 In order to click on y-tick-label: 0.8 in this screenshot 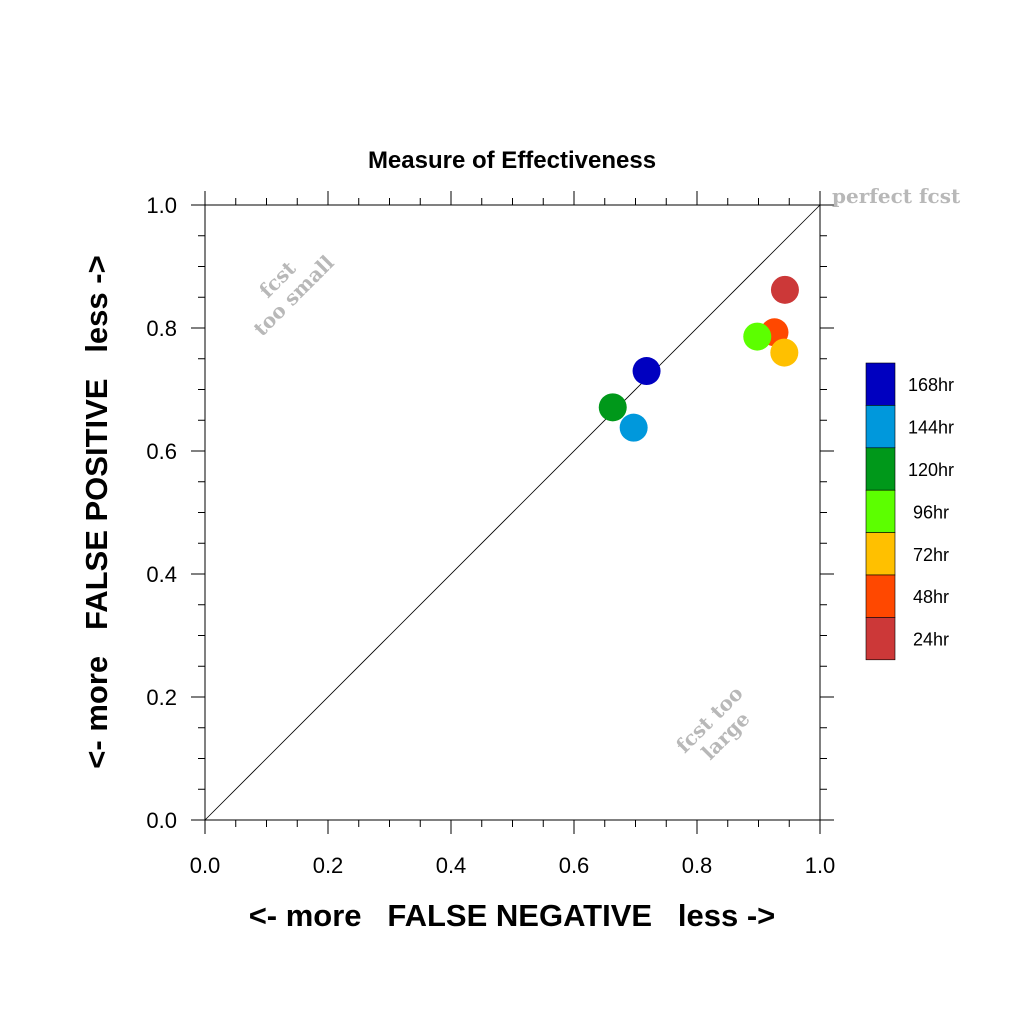, I will do `click(161, 328)`.